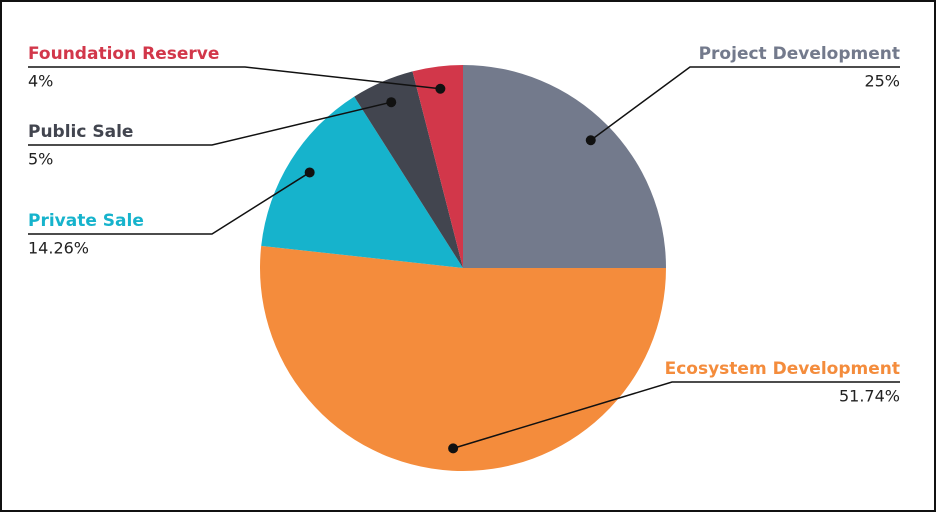 This screenshot has width=936, height=516. I want to click on slice-label: Private Sale, so click(86, 221).